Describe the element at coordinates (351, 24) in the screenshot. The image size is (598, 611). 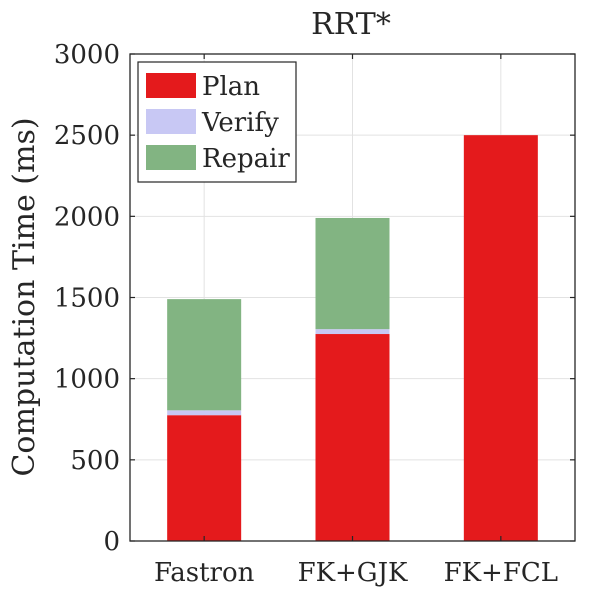
I see `chart-title: RRT*` at that location.